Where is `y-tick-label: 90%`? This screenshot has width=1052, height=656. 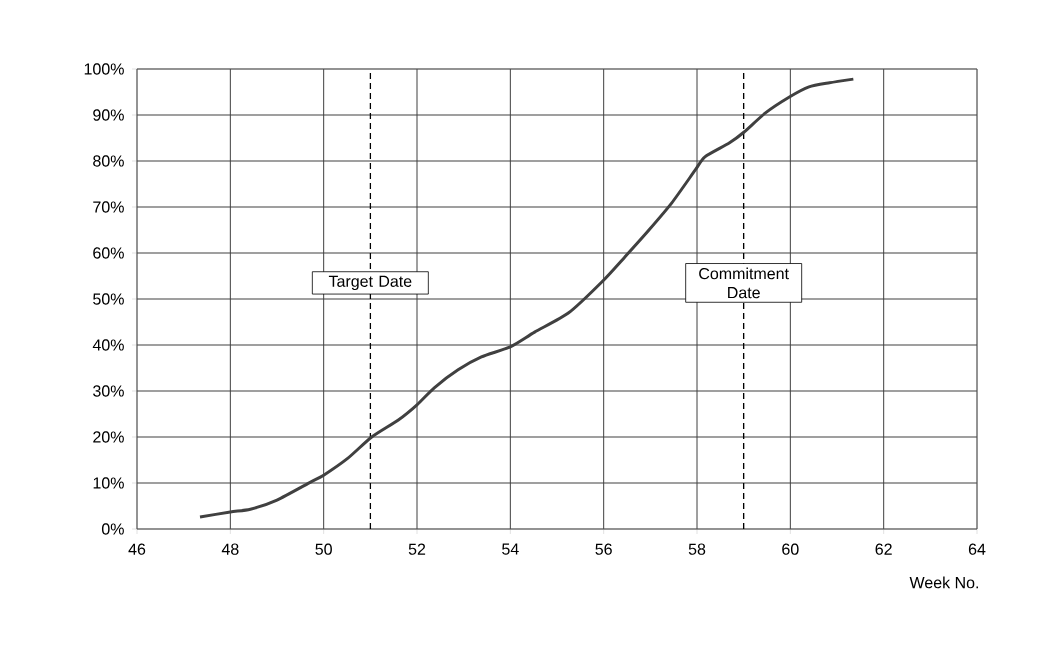
y-tick-label: 90% is located at coordinates (108, 115).